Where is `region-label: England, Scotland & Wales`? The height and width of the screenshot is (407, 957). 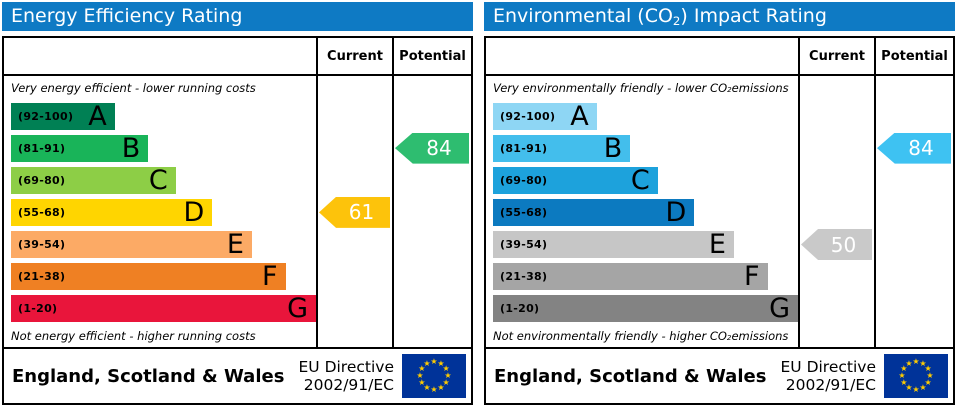 region-label: England, Scotland & Wales is located at coordinates (630, 376).